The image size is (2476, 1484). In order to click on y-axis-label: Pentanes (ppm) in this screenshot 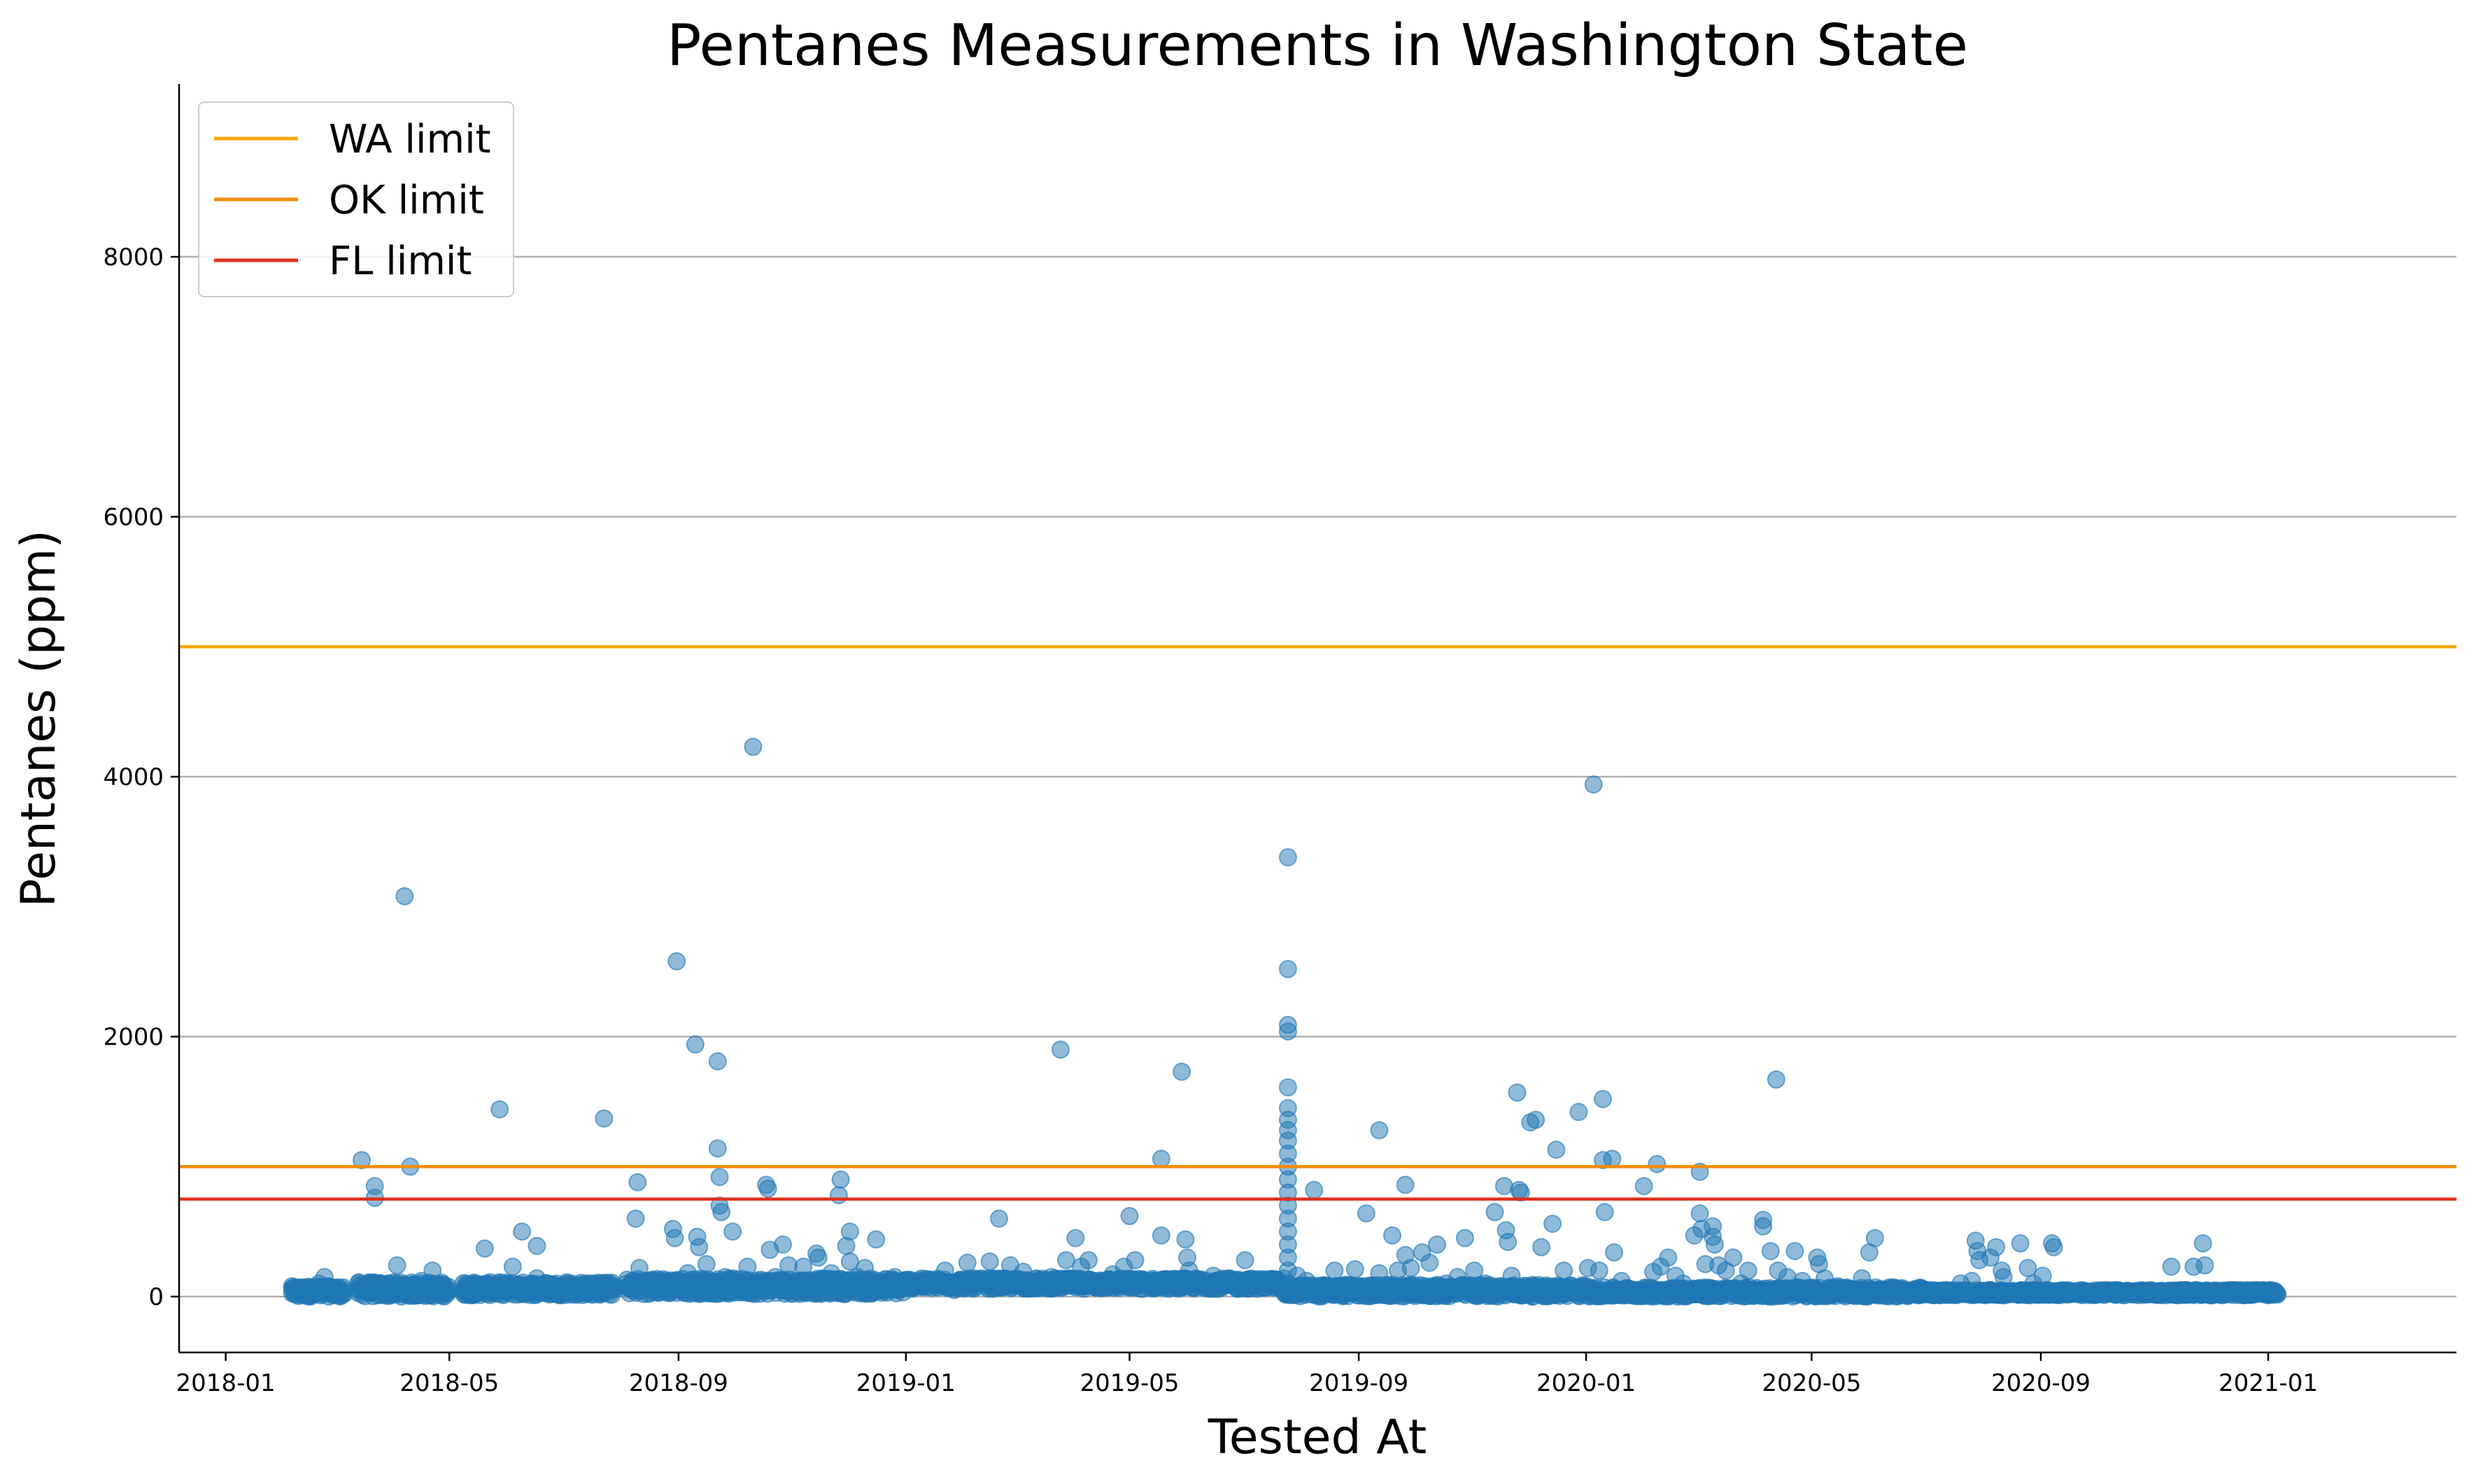, I will do `click(38, 718)`.